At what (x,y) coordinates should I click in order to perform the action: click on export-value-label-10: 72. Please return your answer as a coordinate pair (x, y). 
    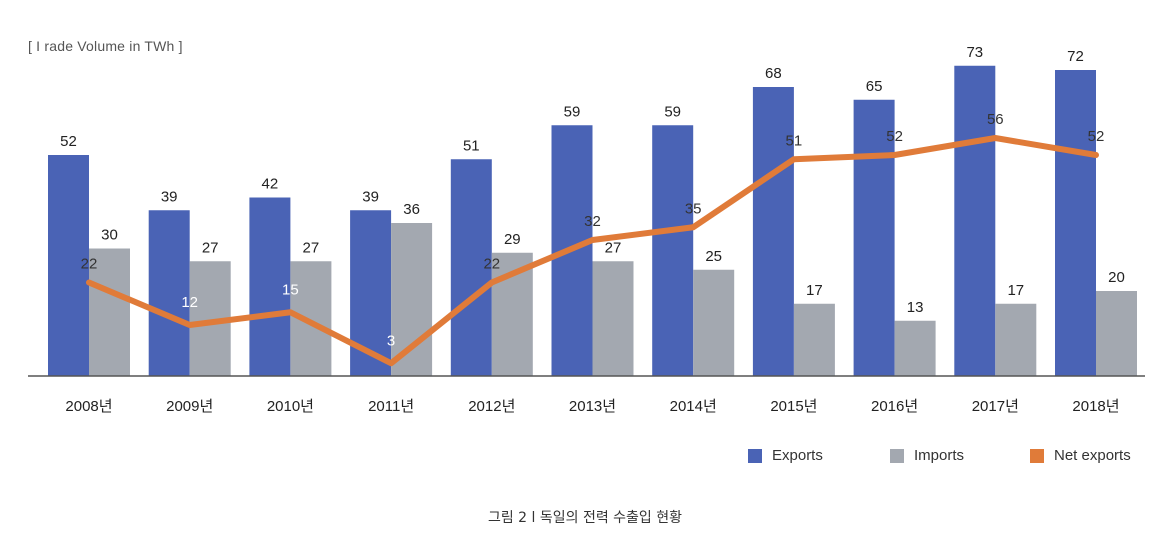
    Looking at the image, I should click on (1075, 56).